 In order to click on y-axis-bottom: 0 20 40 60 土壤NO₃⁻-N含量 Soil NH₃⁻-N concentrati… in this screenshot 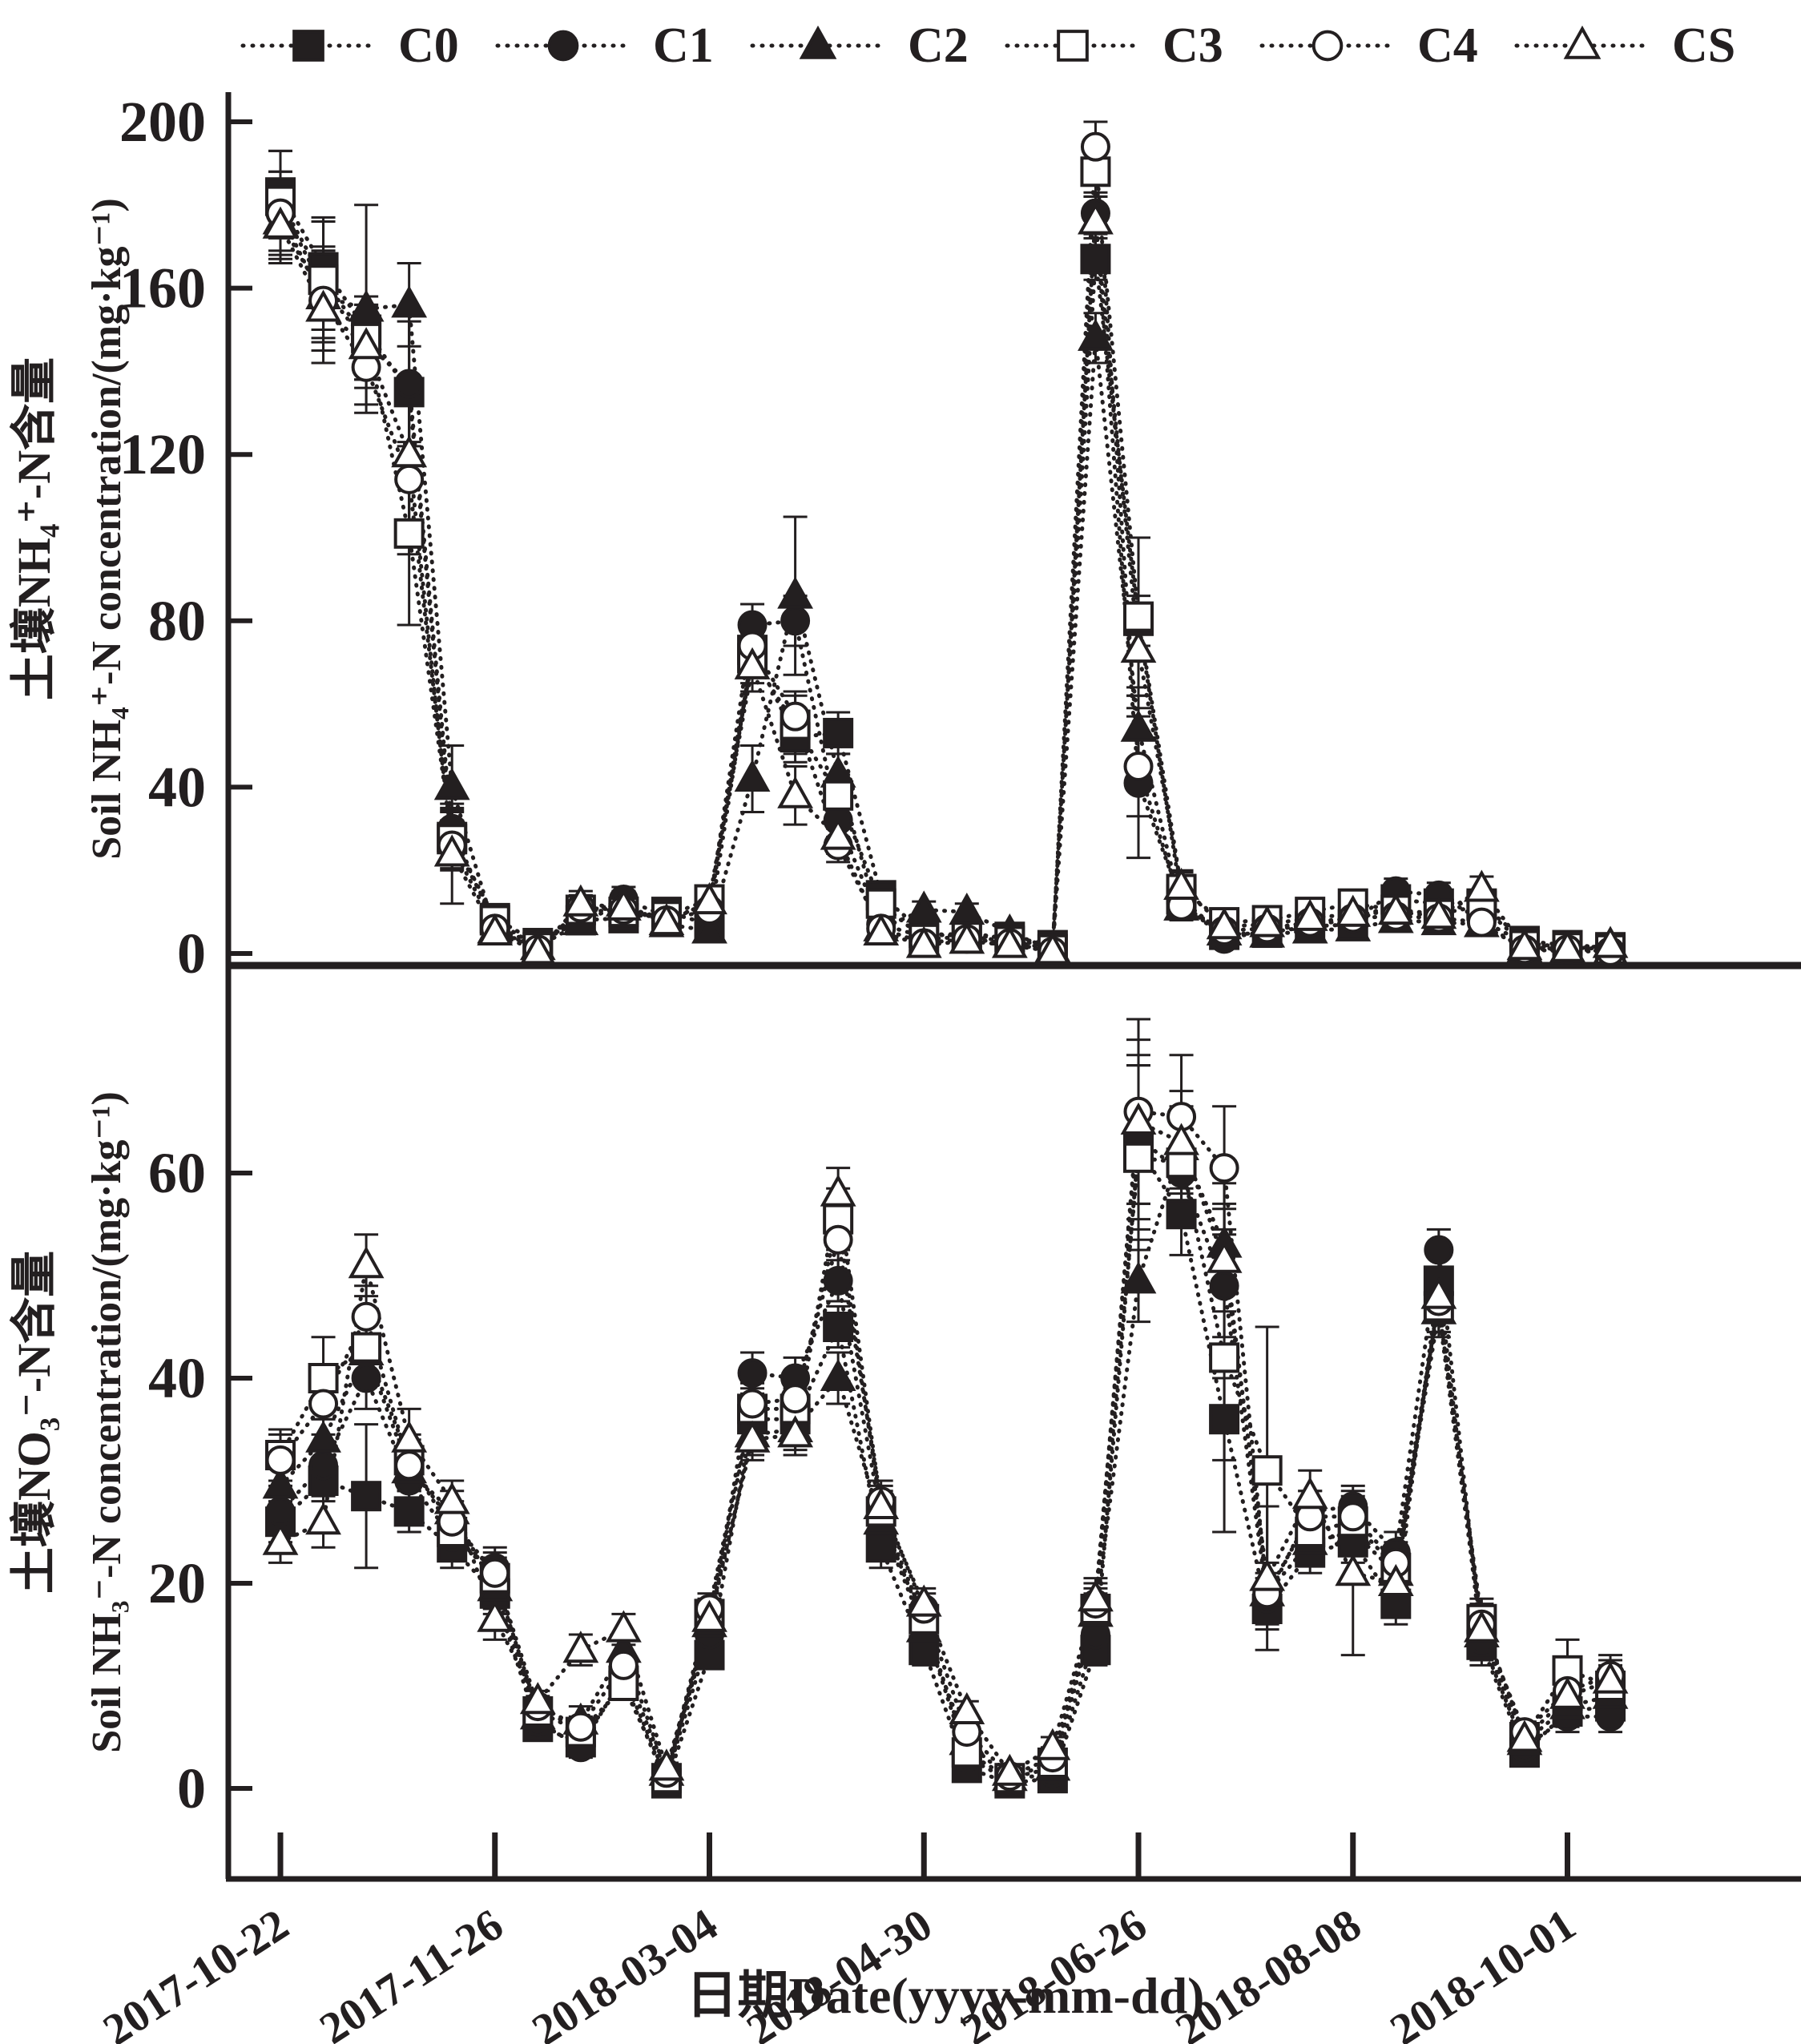, I will do `click(130, 1455)`.